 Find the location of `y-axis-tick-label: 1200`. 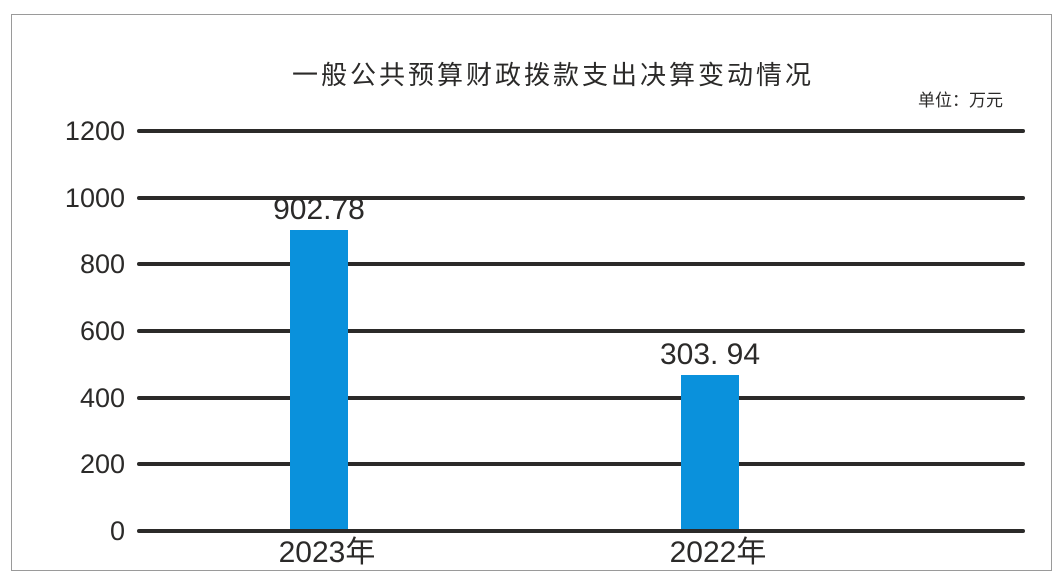

y-axis-tick-label: 1200 is located at coordinates (94, 131).